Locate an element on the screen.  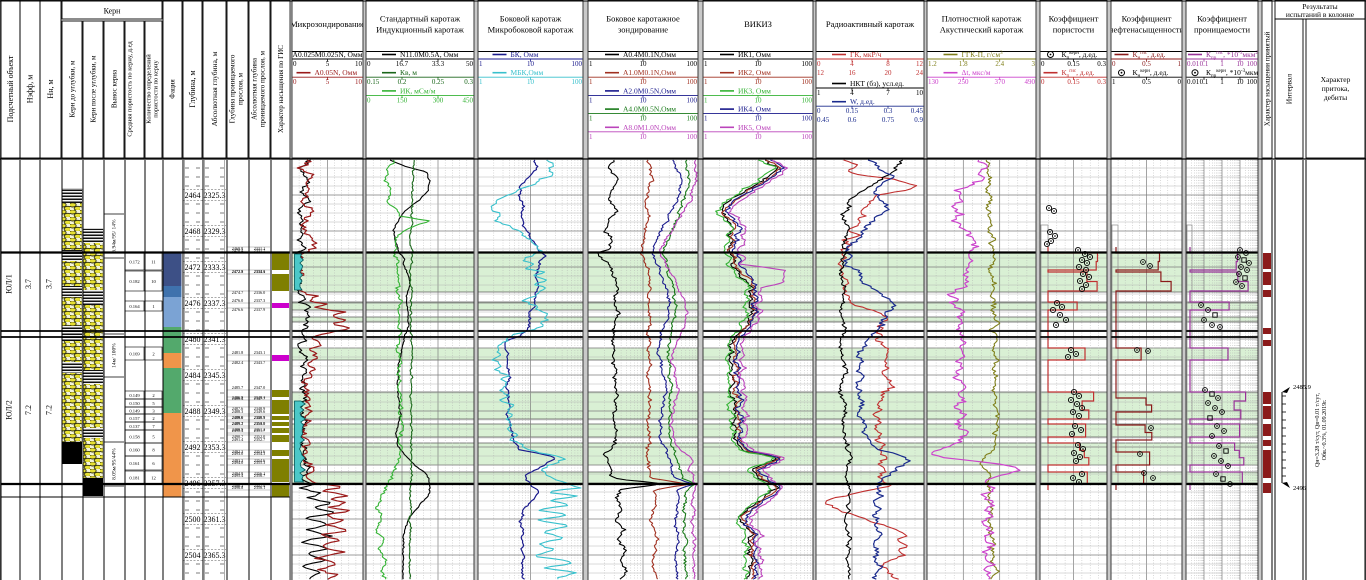
svg-text: 4 is located at coordinates (852, 64).